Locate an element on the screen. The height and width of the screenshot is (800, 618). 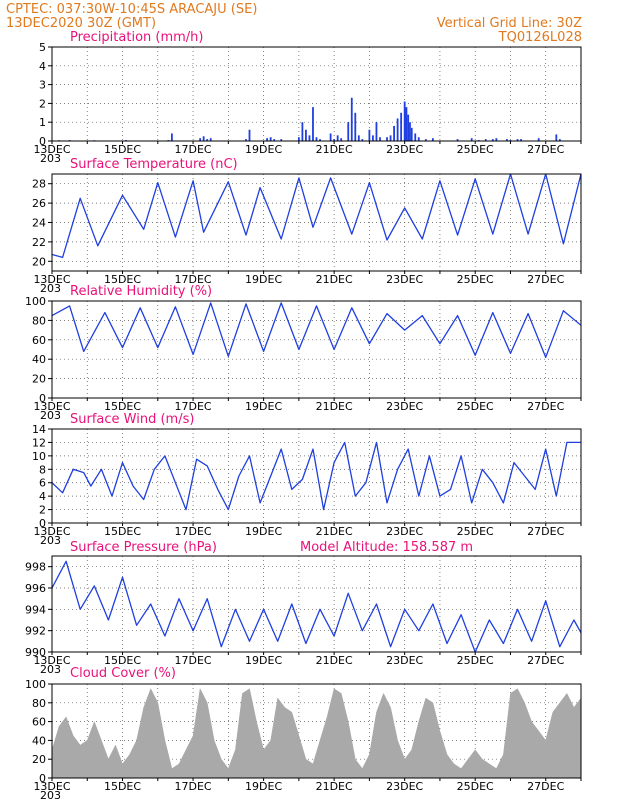
y-tick-label: 6 is located at coordinates (42, 483).